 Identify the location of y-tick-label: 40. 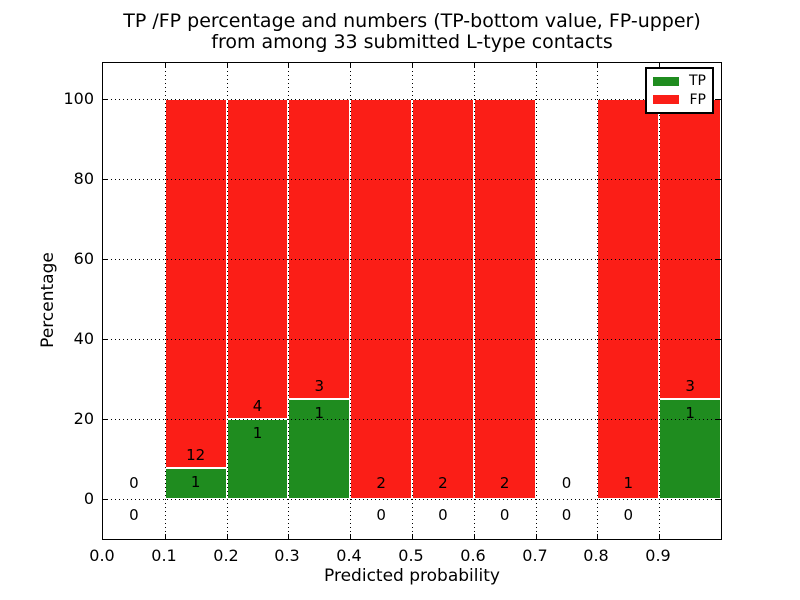
(83, 338).